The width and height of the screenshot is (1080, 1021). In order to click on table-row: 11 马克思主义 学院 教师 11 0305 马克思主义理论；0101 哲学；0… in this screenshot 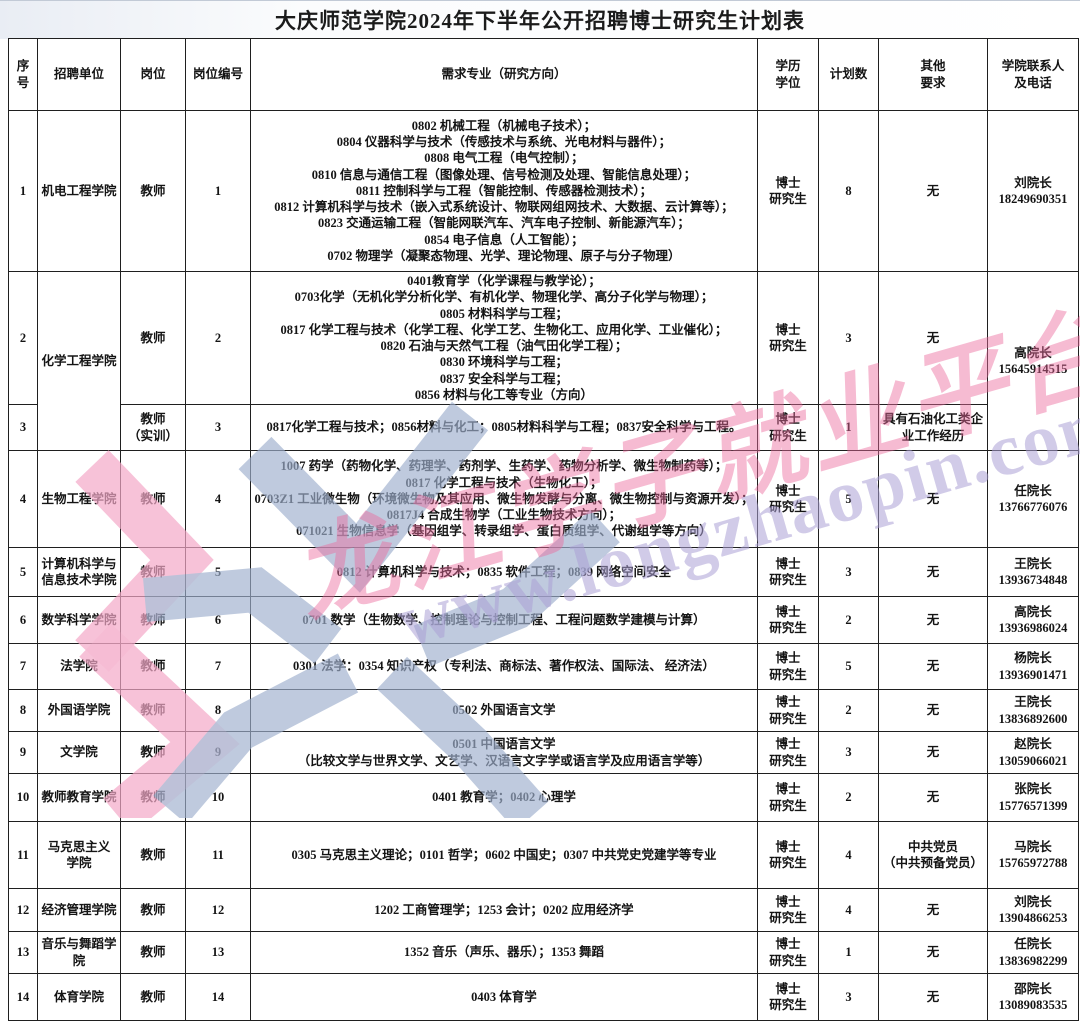, I will do `click(543, 855)`.